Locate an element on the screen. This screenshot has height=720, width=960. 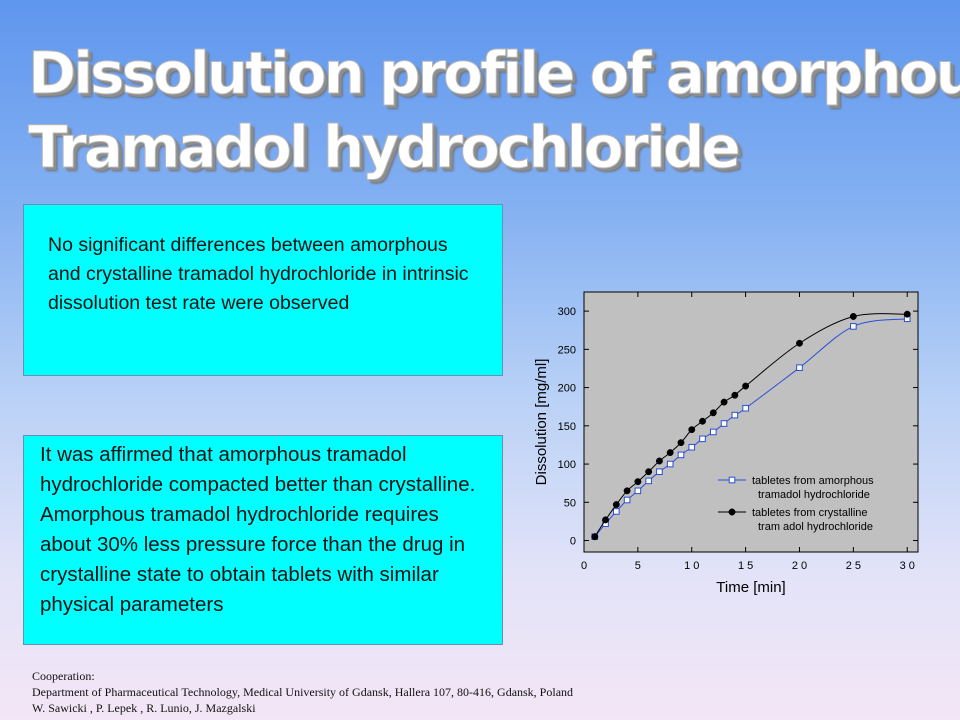
title-line-2: Tramadol hydrochloride is located at coordinates (385, 147).